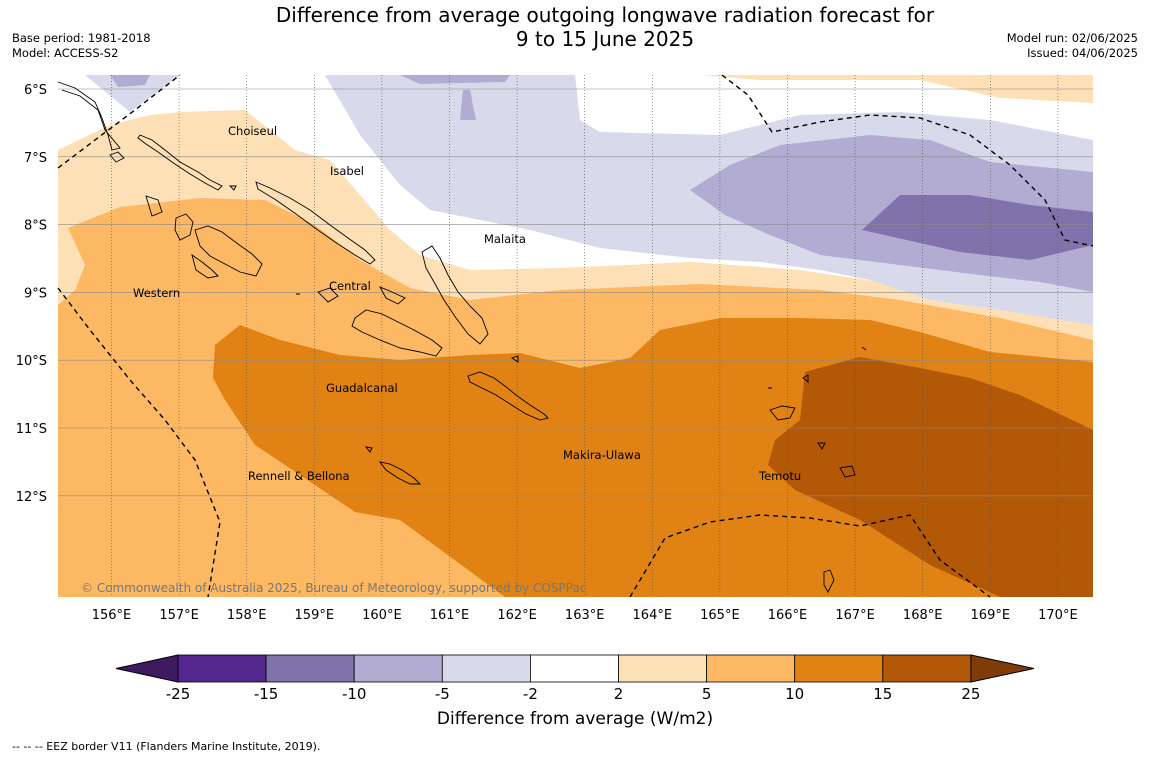  I want to click on lat-label: 6°S, so click(35, 90).